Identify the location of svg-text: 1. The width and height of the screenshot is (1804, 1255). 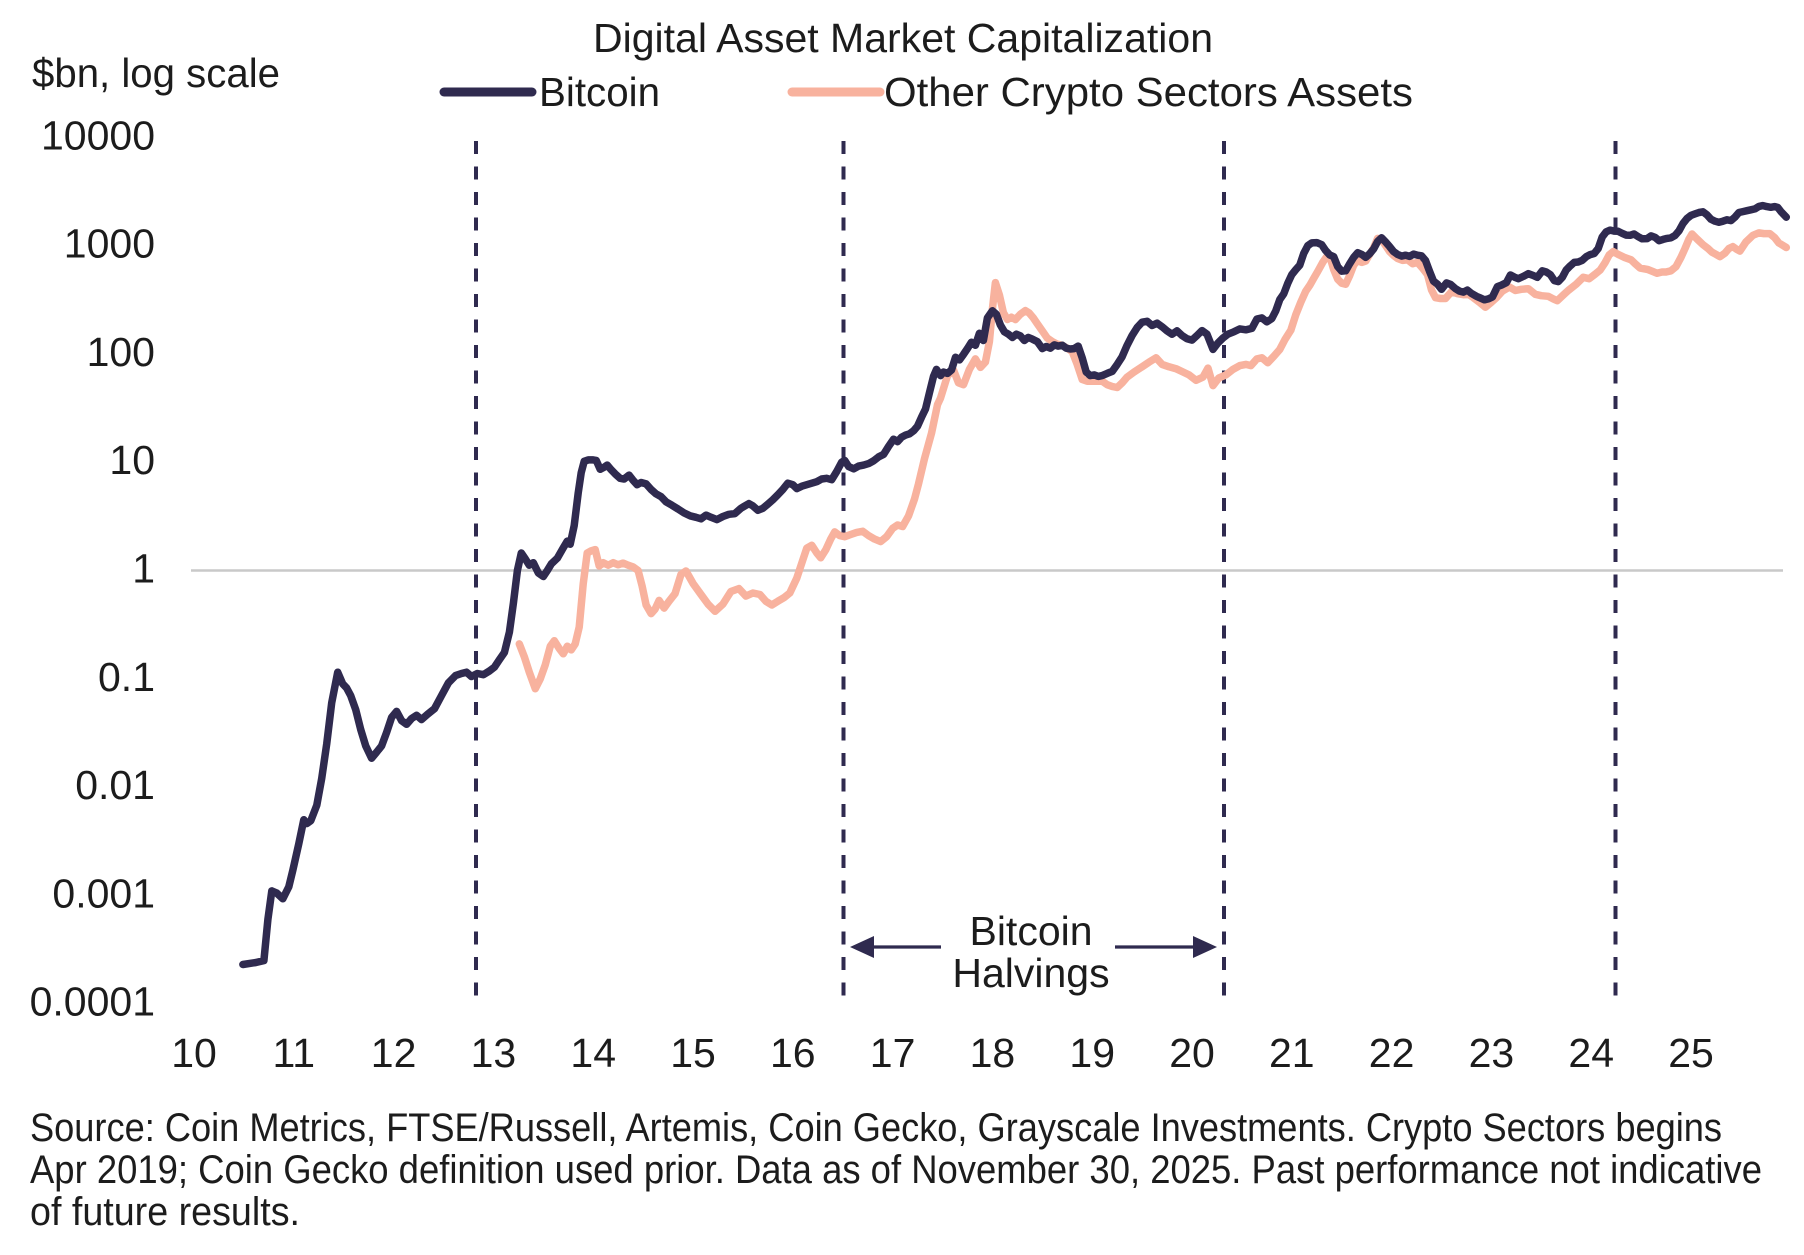
(143, 569).